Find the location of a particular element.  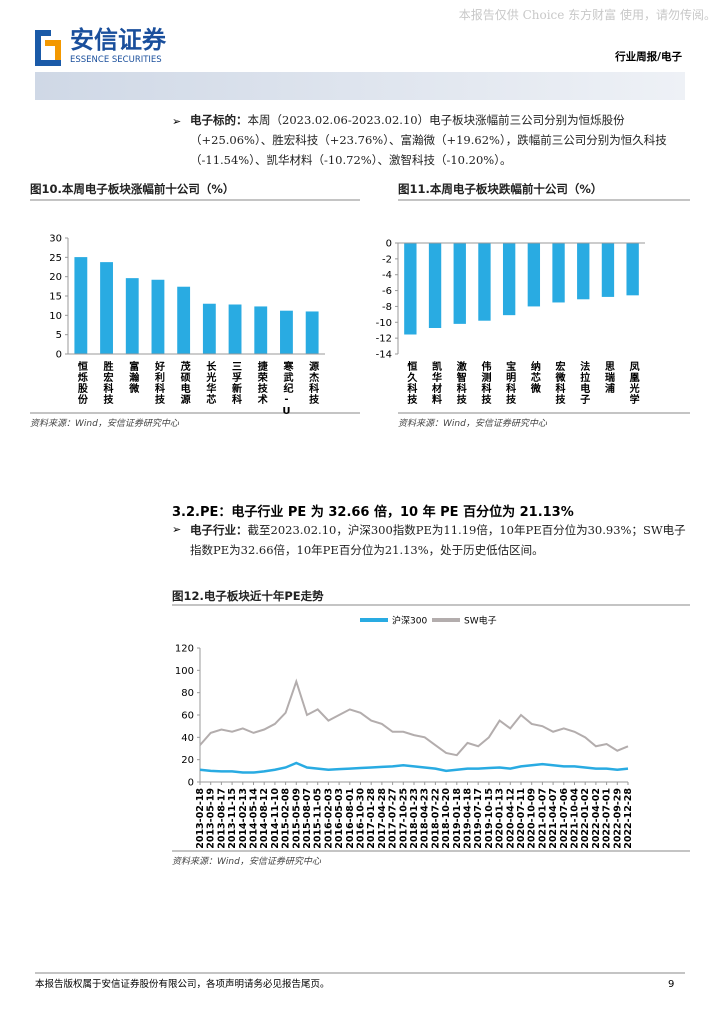

x-tick-label: 2018-10-20 is located at coordinates (446, 818).